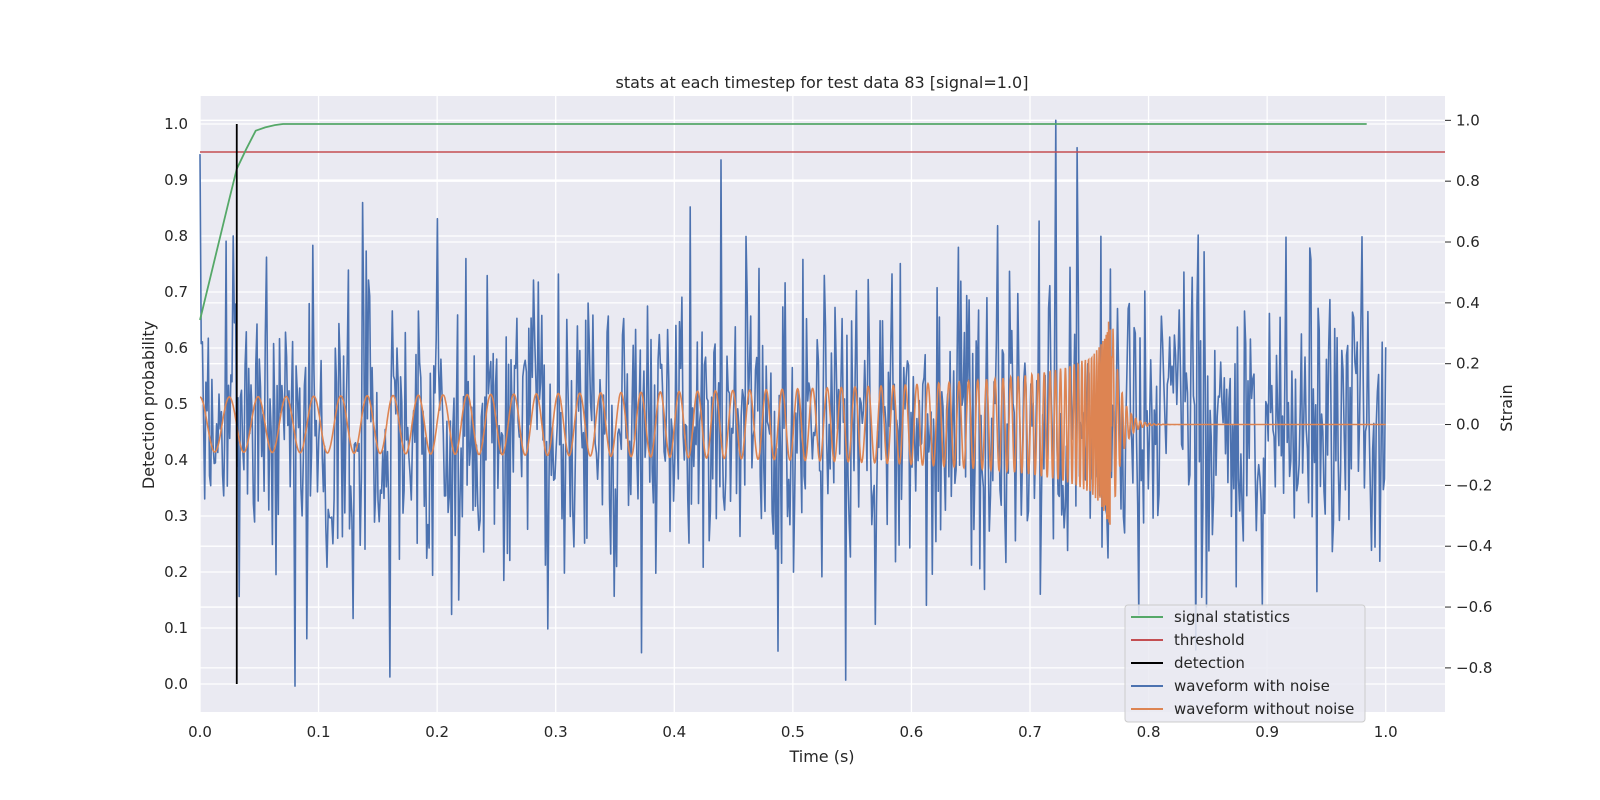  Describe the element at coordinates (176, 236) in the screenshot. I see `y-tick-label: 0.8` at that location.